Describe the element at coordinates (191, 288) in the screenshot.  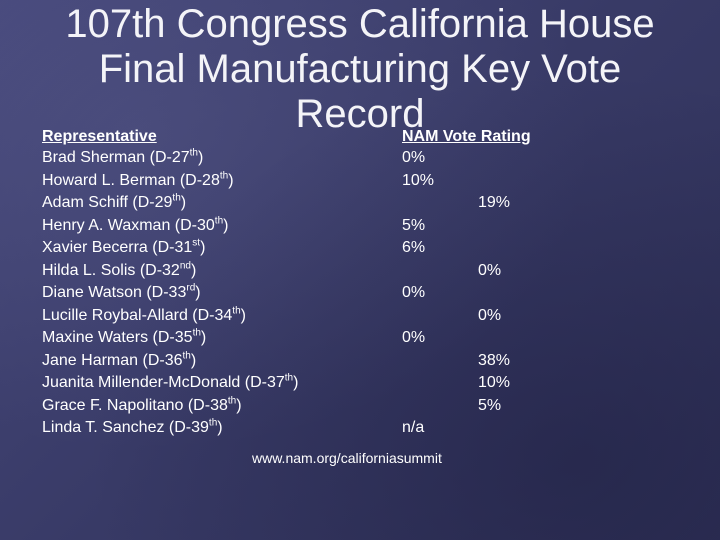
I see `district-ordinal-suffix: rd` at that location.